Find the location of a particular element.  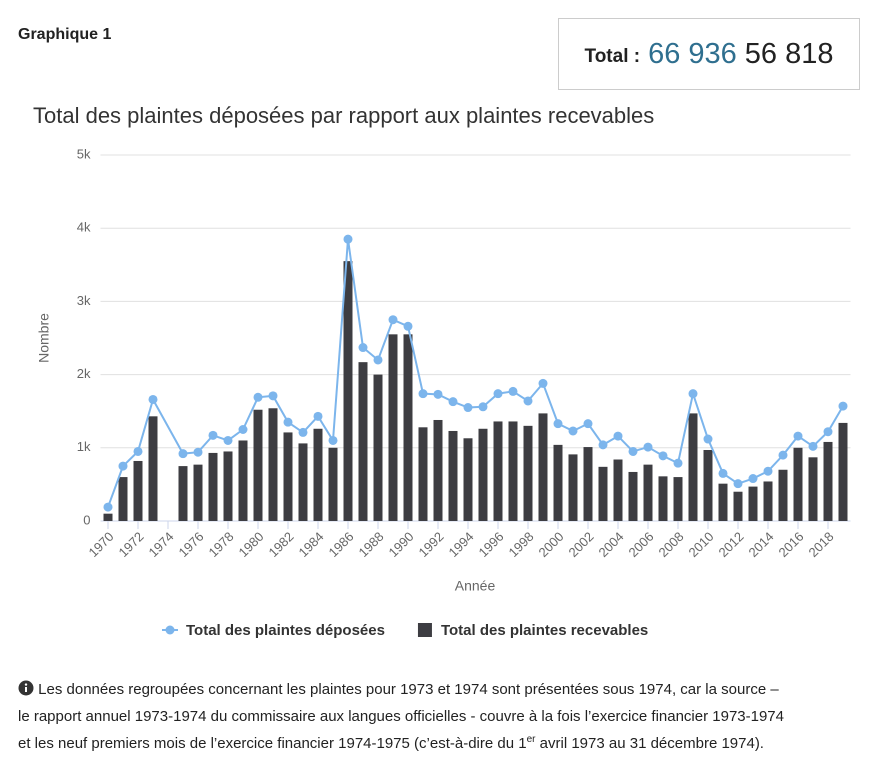

x-tick-label: 1978 is located at coordinates (220, 544).